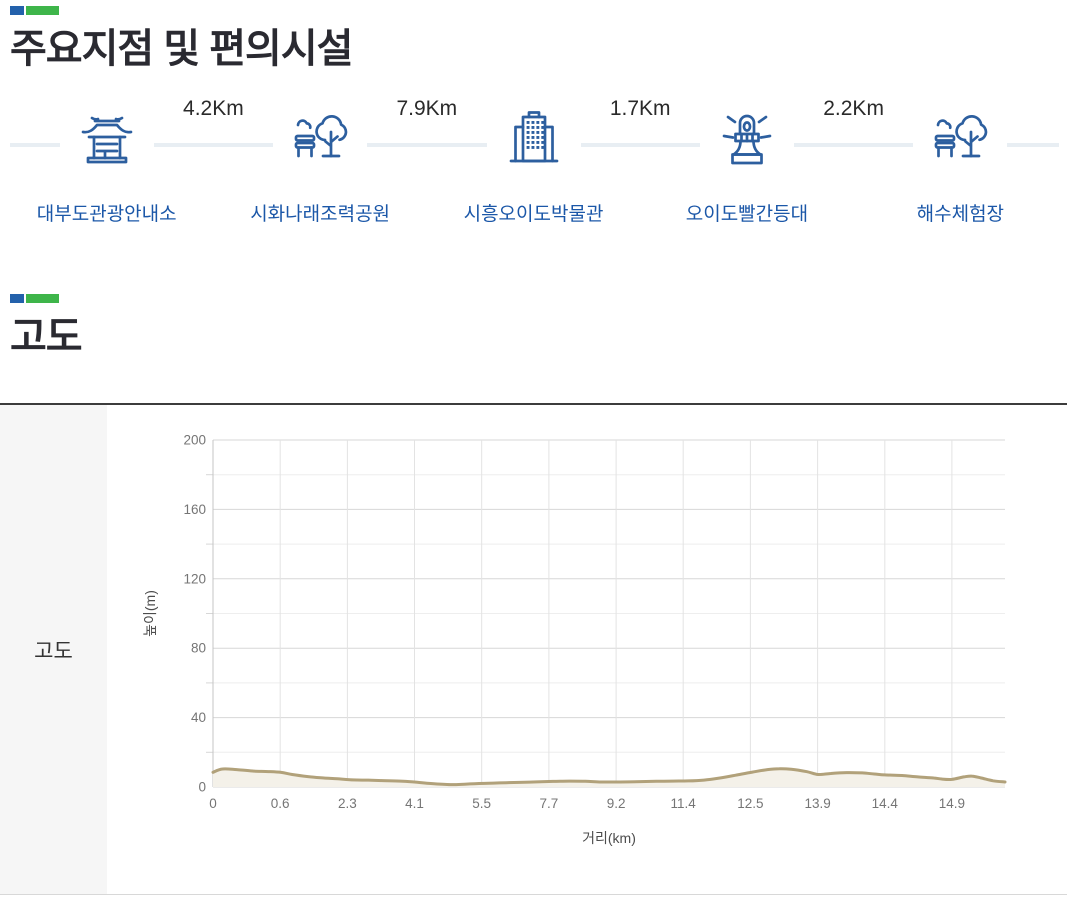 The width and height of the screenshot is (1067, 909). What do you see at coordinates (106, 141) in the screenshot?
I see `pavilion-icon` at bounding box center [106, 141].